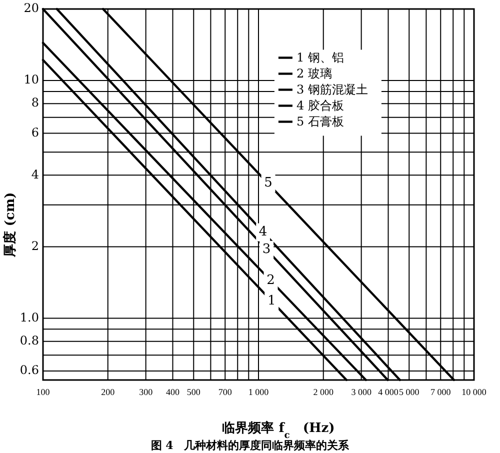  I want to click on annotation: 5, so click(268, 183).